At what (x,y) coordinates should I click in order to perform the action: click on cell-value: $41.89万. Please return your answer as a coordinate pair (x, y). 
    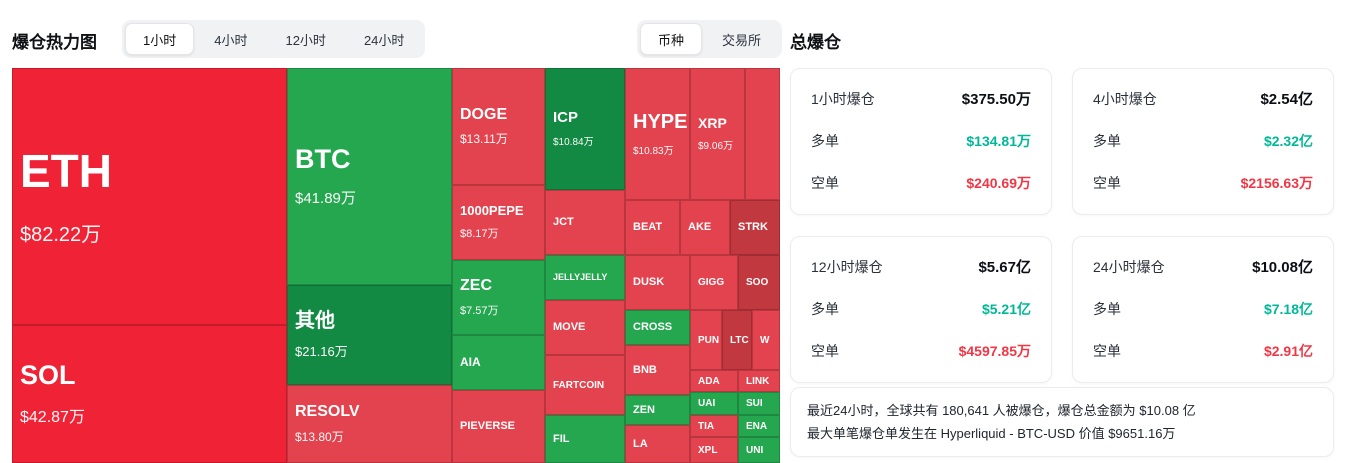
    Looking at the image, I should click on (325, 198).